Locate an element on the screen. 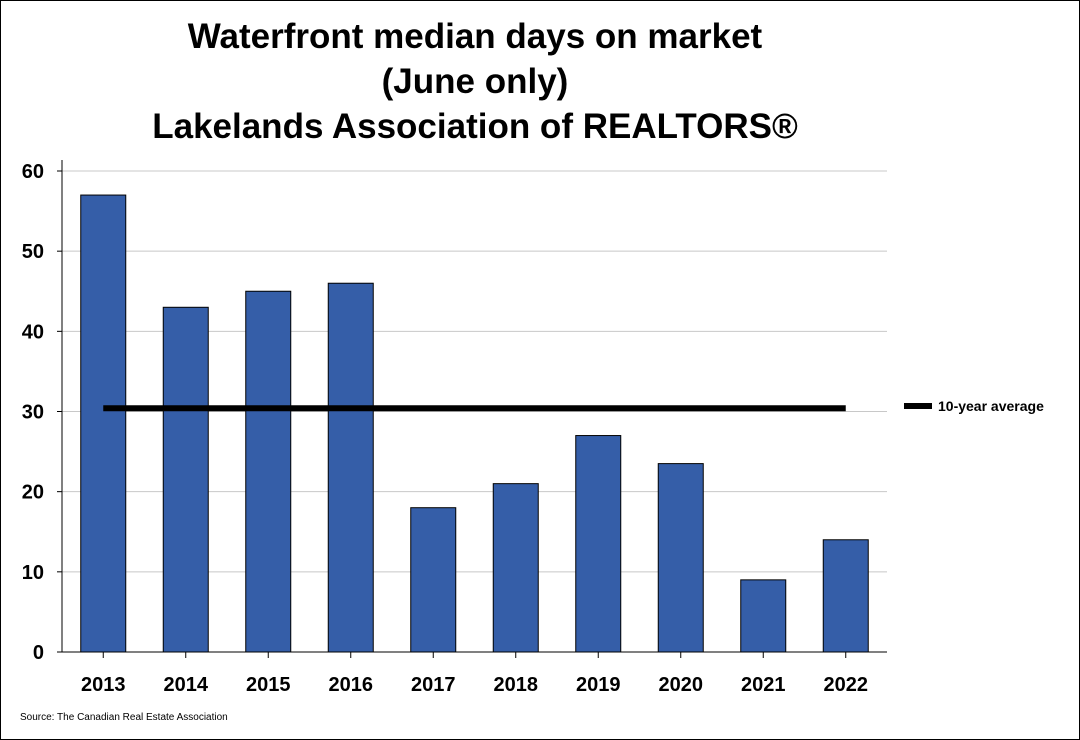 The height and width of the screenshot is (740, 1080). x-tick-label: 2021 is located at coordinates (763, 685).